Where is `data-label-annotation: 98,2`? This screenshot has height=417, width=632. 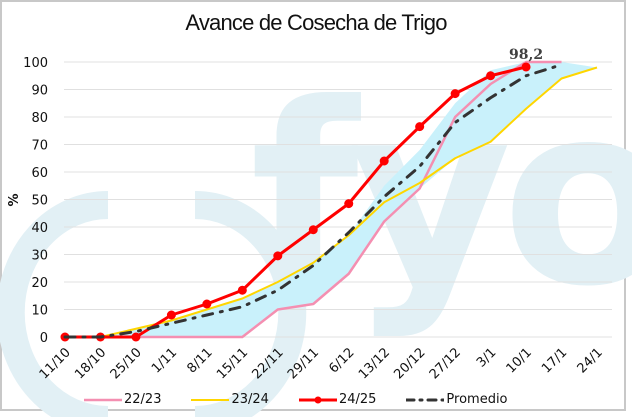 data-label-annotation: 98,2 is located at coordinates (526, 55).